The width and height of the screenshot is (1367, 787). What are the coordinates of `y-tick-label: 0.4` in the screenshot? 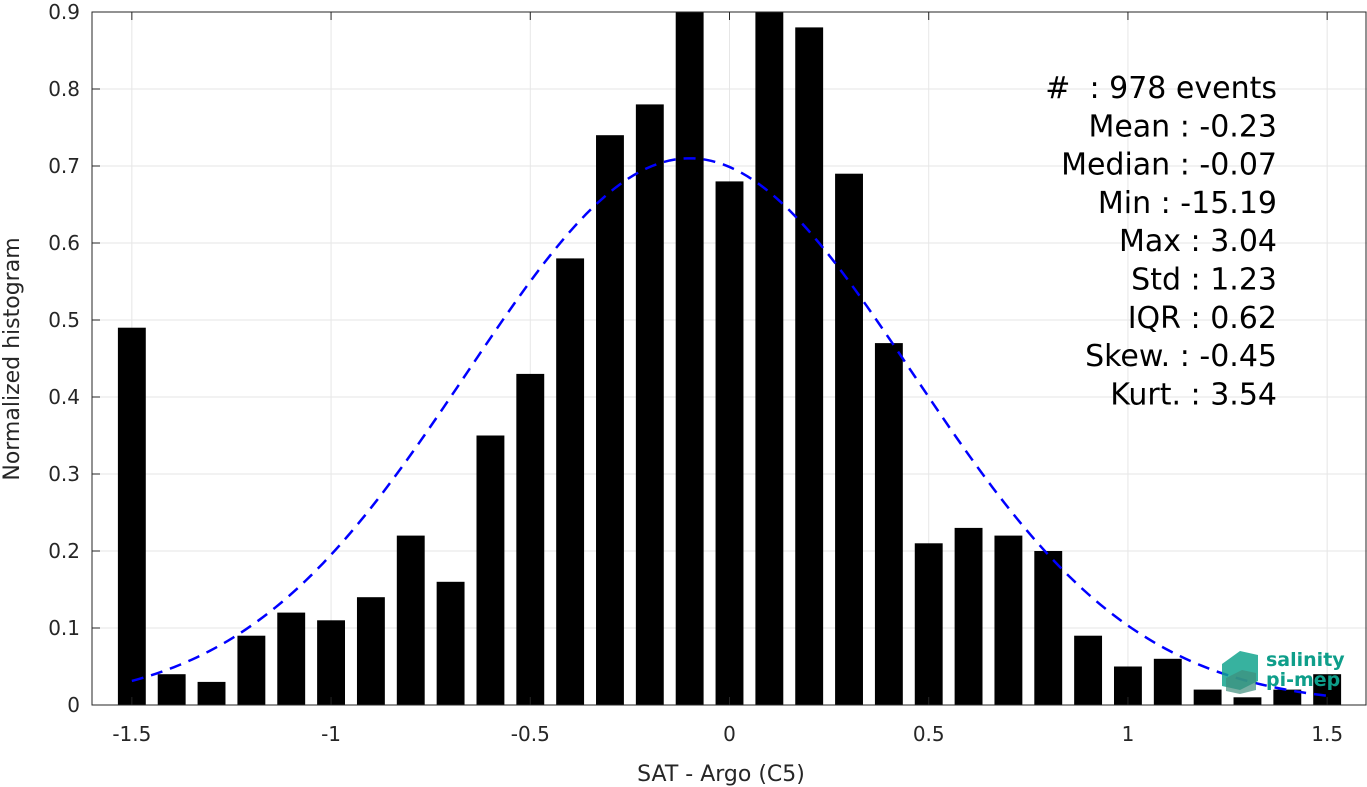 It's located at (64, 397).